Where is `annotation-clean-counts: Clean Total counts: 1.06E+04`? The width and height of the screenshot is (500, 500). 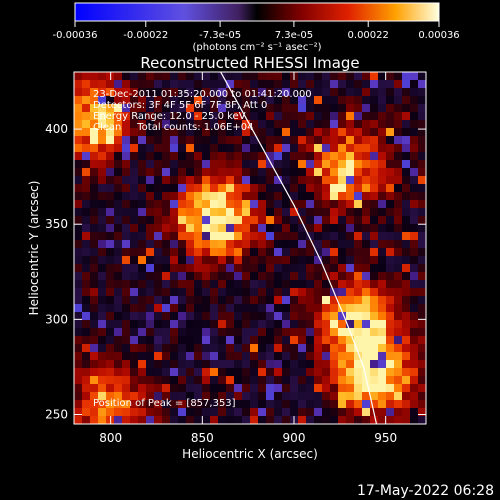 annotation-clean-counts: Clean Total counts: 1.06E+04 is located at coordinates (173, 127).